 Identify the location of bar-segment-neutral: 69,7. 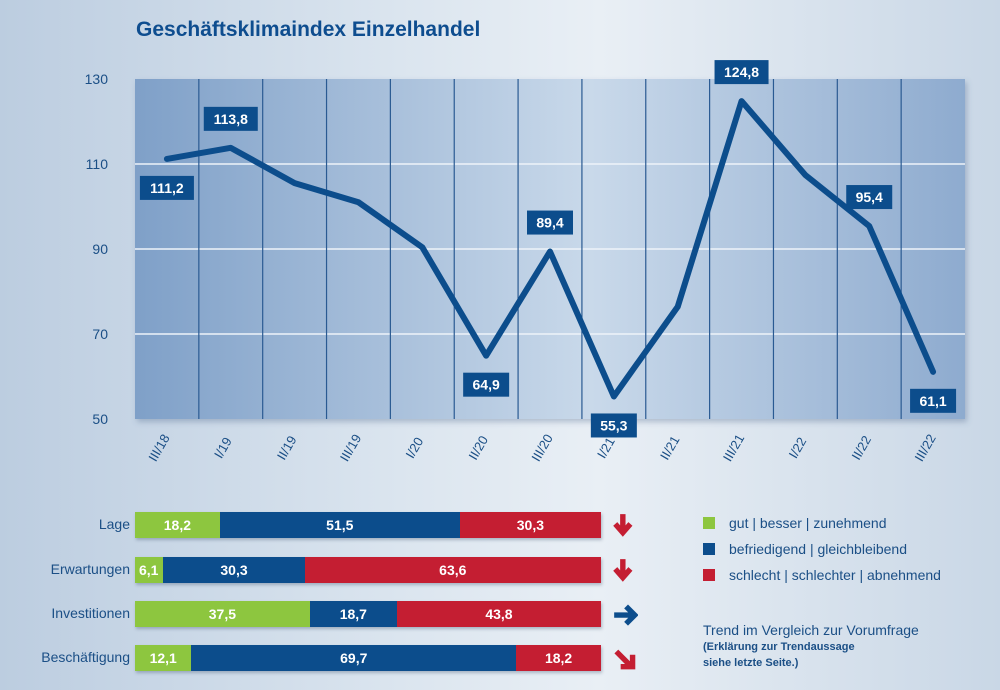
(354, 658).